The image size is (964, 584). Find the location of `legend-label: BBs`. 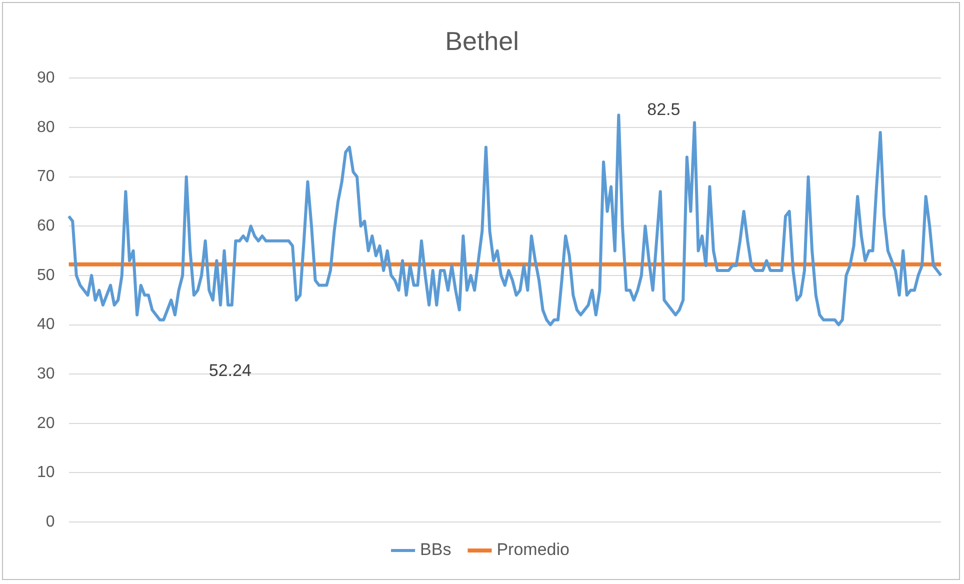

legend-label: BBs is located at coordinates (436, 550).